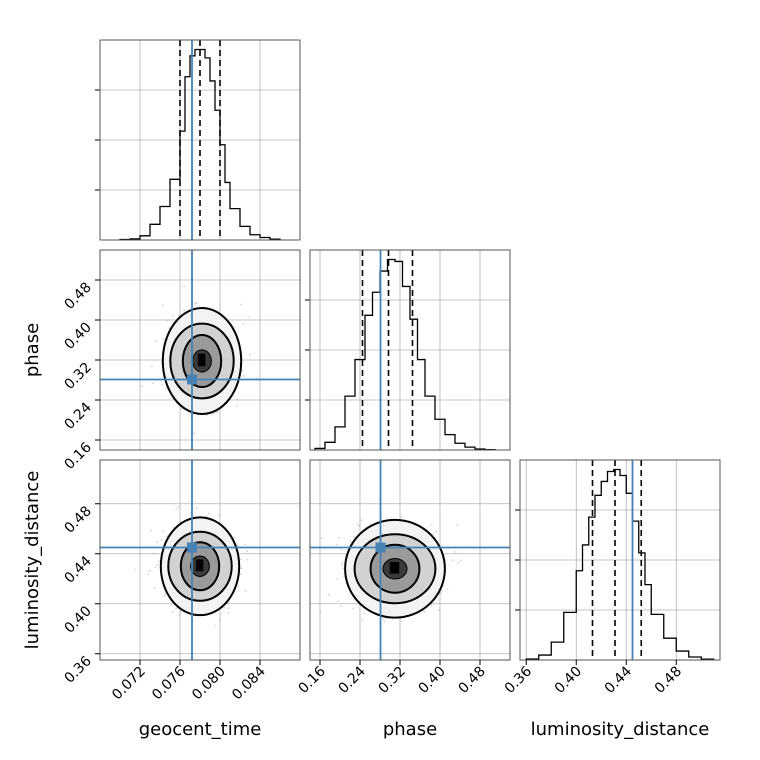 The height and width of the screenshot is (760, 760). Describe the element at coordinates (200, 144) in the screenshot. I see `hist-step-geocent_time` at that location.